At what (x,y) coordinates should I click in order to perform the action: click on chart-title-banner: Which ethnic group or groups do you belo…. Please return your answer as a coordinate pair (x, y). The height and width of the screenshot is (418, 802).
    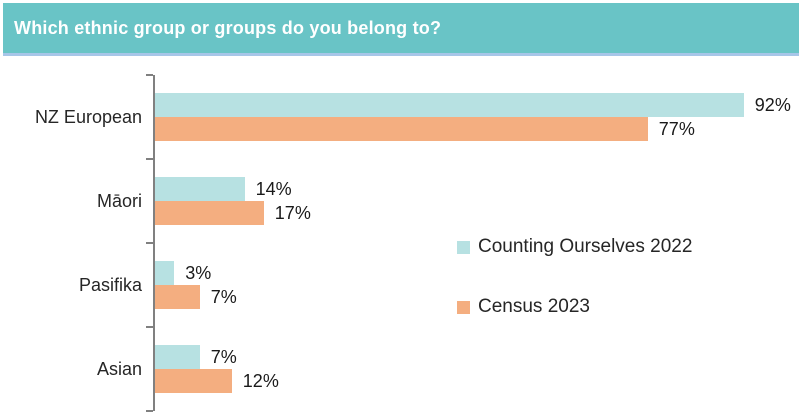
    Looking at the image, I should click on (401, 29).